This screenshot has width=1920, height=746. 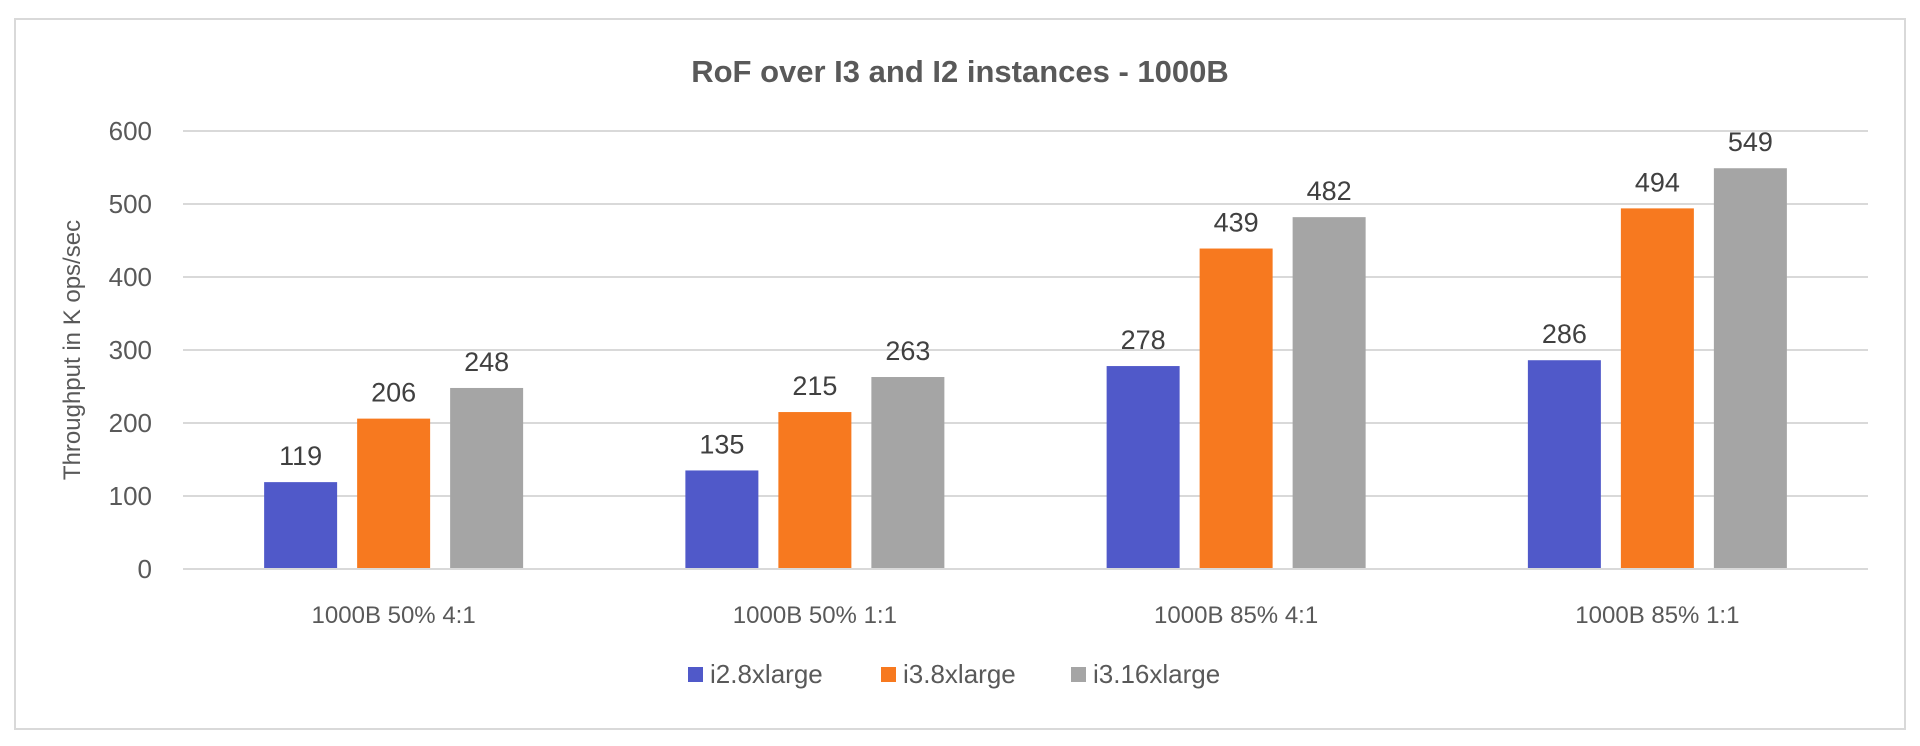 What do you see at coordinates (1564, 334) in the screenshot?
I see `data-label: 286` at bounding box center [1564, 334].